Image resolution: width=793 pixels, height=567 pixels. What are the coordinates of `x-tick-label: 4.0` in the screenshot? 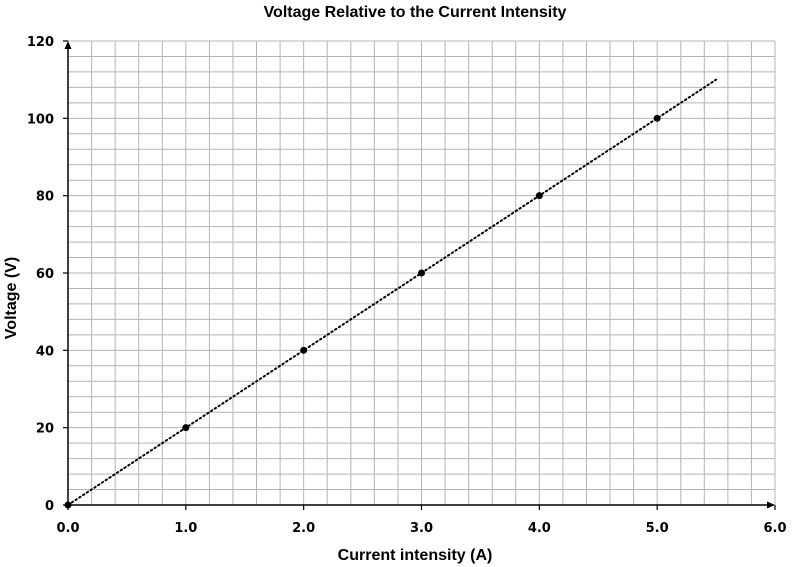 It's located at (539, 528).